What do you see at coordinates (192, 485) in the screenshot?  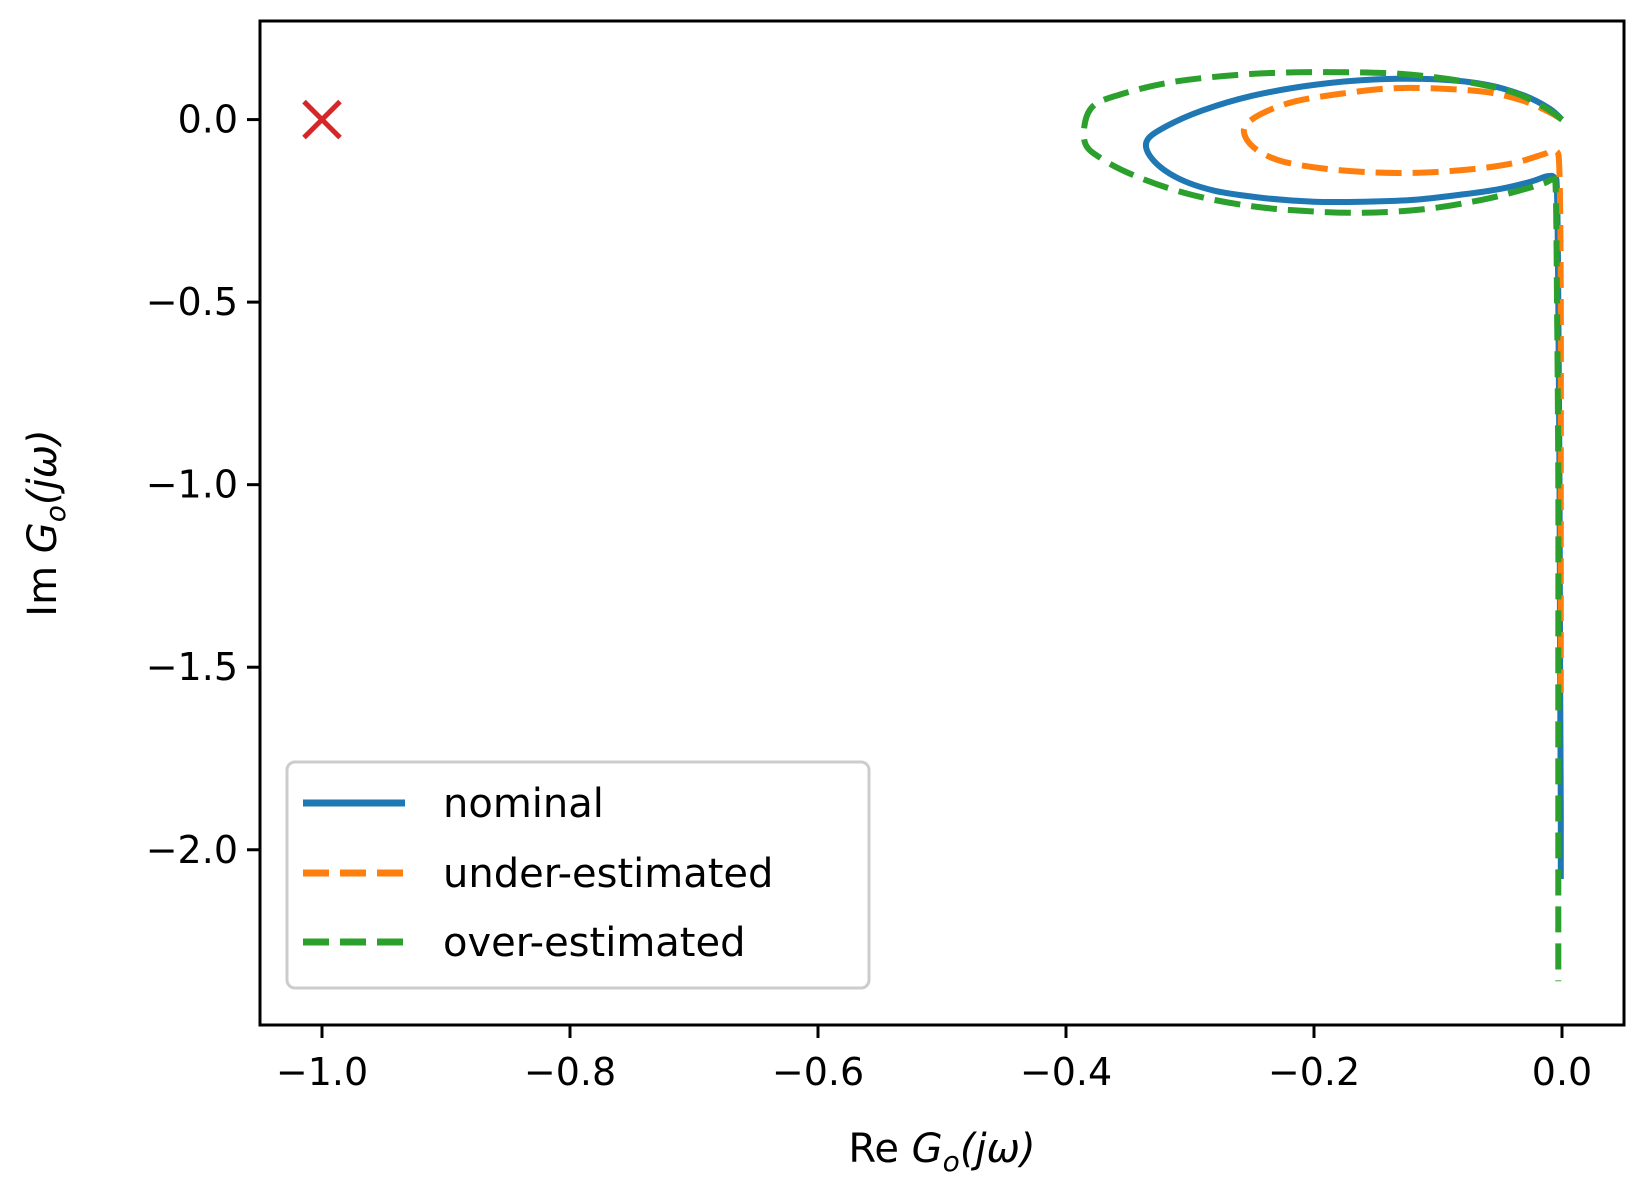 I see `y-tick-label: −1.0` at bounding box center [192, 485].